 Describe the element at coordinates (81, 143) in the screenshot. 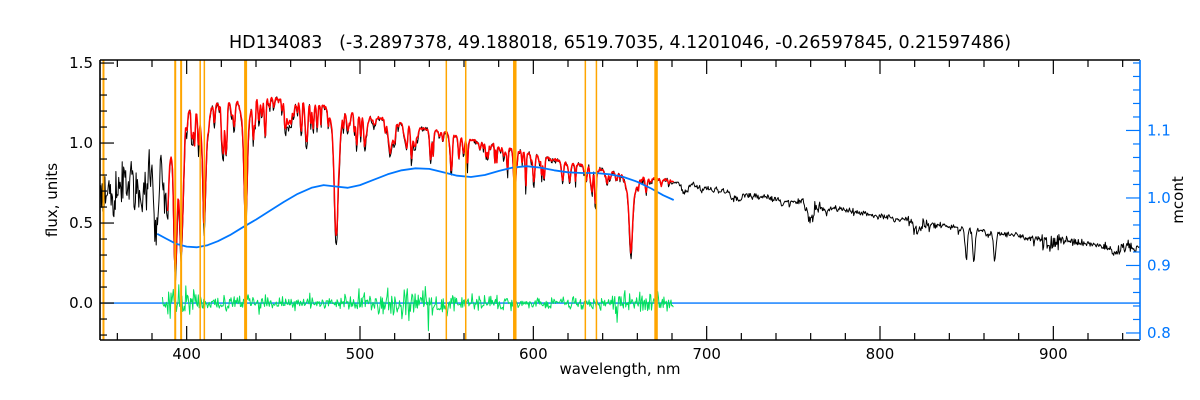

I see `flux-tick-label: 1.0` at that location.